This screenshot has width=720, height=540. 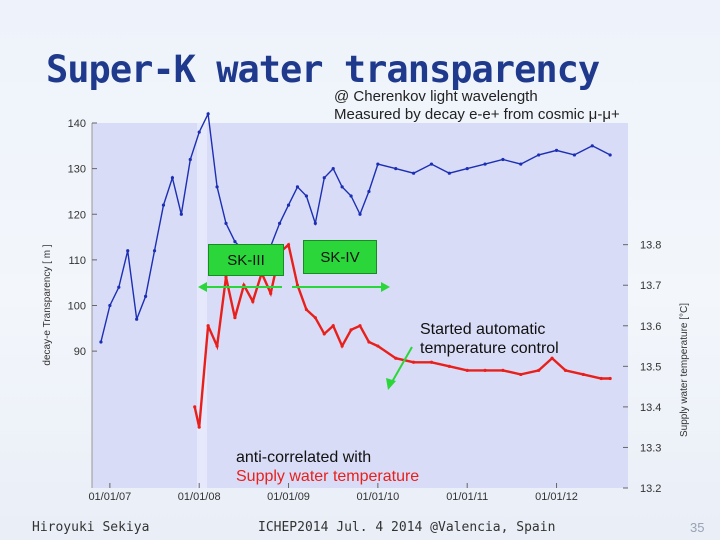 What do you see at coordinates (77, 215) in the screenshot?
I see `left-tick-label: 120` at bounding box center [77, 215].